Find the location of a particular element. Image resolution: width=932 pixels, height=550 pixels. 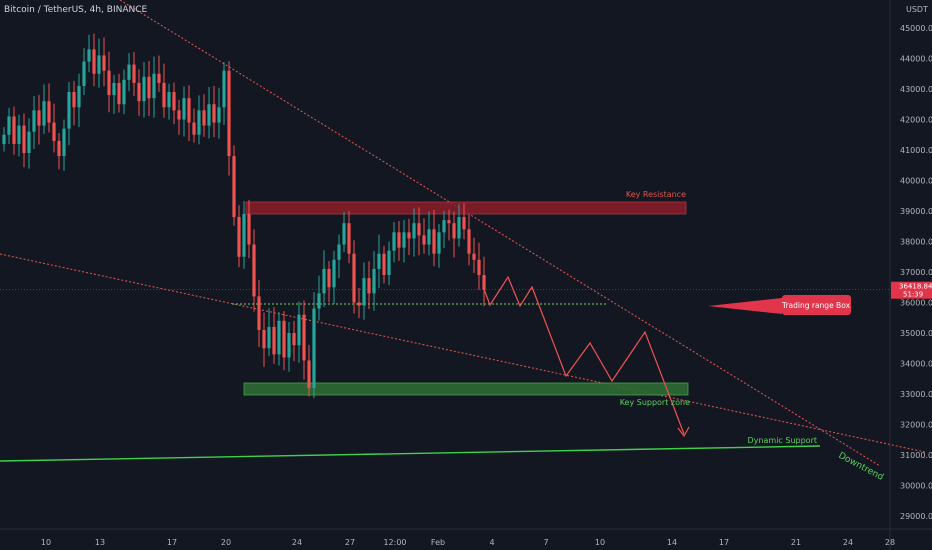

y-tick-label: 42000.00 is located at coordinates (916, 120).